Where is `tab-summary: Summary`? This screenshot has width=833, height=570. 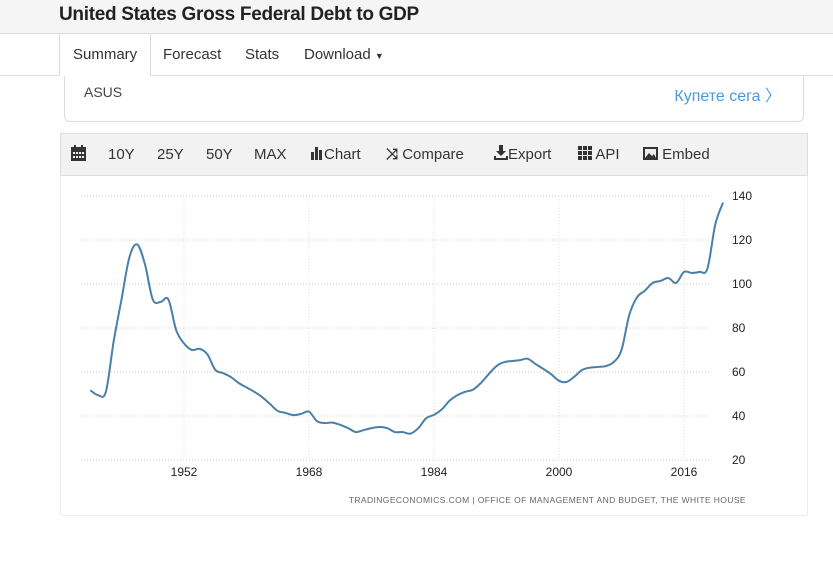 tab-summary: Summary is located at coordinates (105, 55).